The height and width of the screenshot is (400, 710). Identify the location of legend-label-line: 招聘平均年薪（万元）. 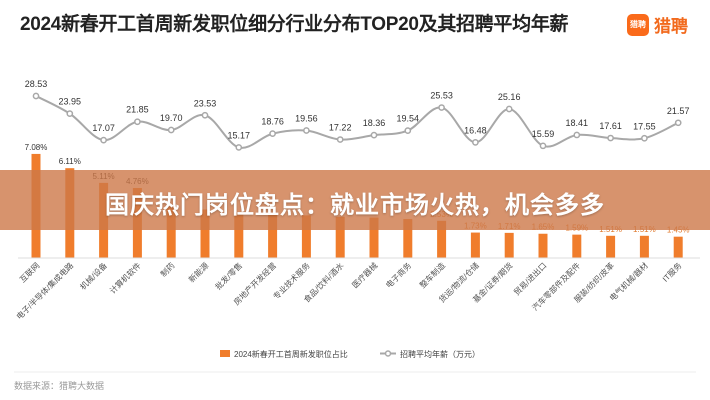
(440, 354).